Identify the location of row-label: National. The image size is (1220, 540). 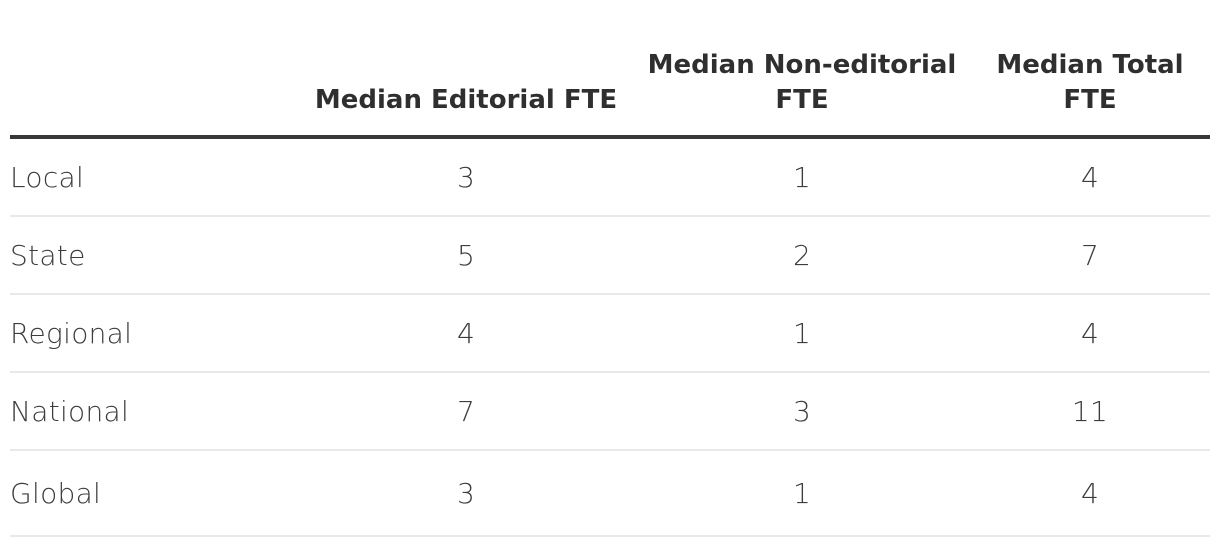
(154, 410).